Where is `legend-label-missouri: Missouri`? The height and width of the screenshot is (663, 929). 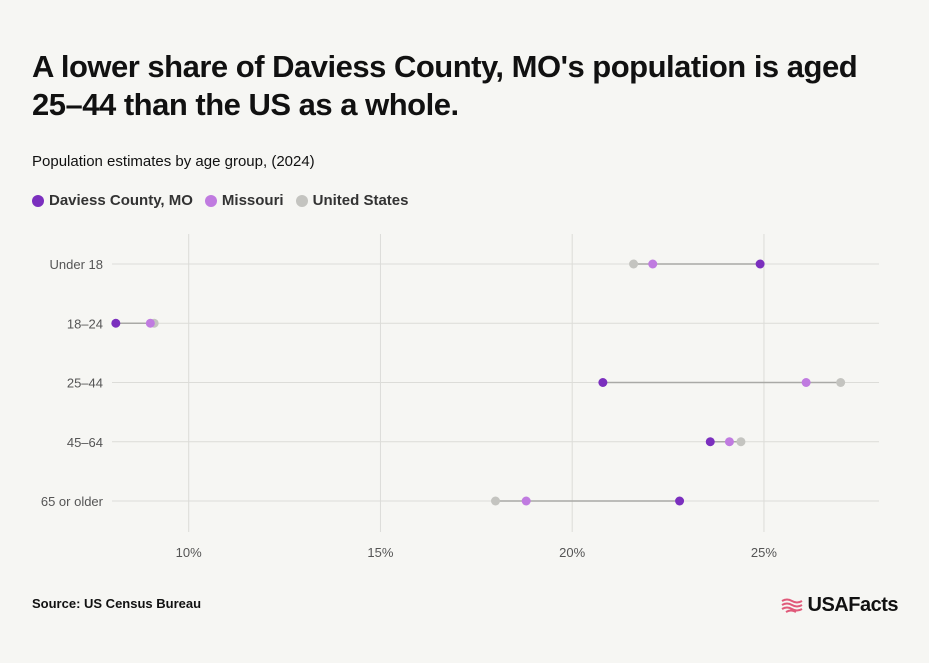
legend-label-missouri: Missouri is located at coordinates (252, 200).